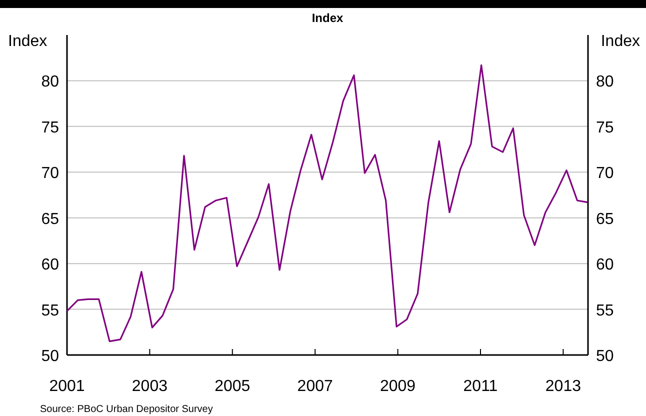 The height and width of the screenshot is (416, 646). Describe the element at coordinates (50, 265) in the screenshot. I see `y-tick-label: 60` at that location.